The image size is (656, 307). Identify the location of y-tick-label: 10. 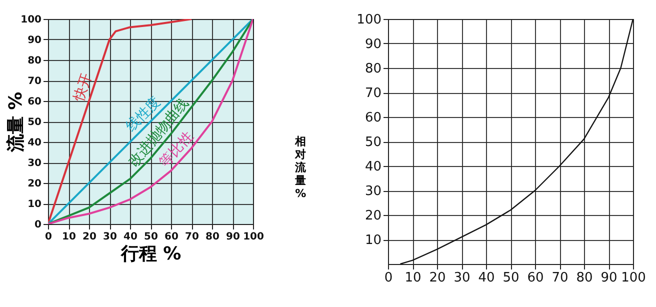
(35, 204).